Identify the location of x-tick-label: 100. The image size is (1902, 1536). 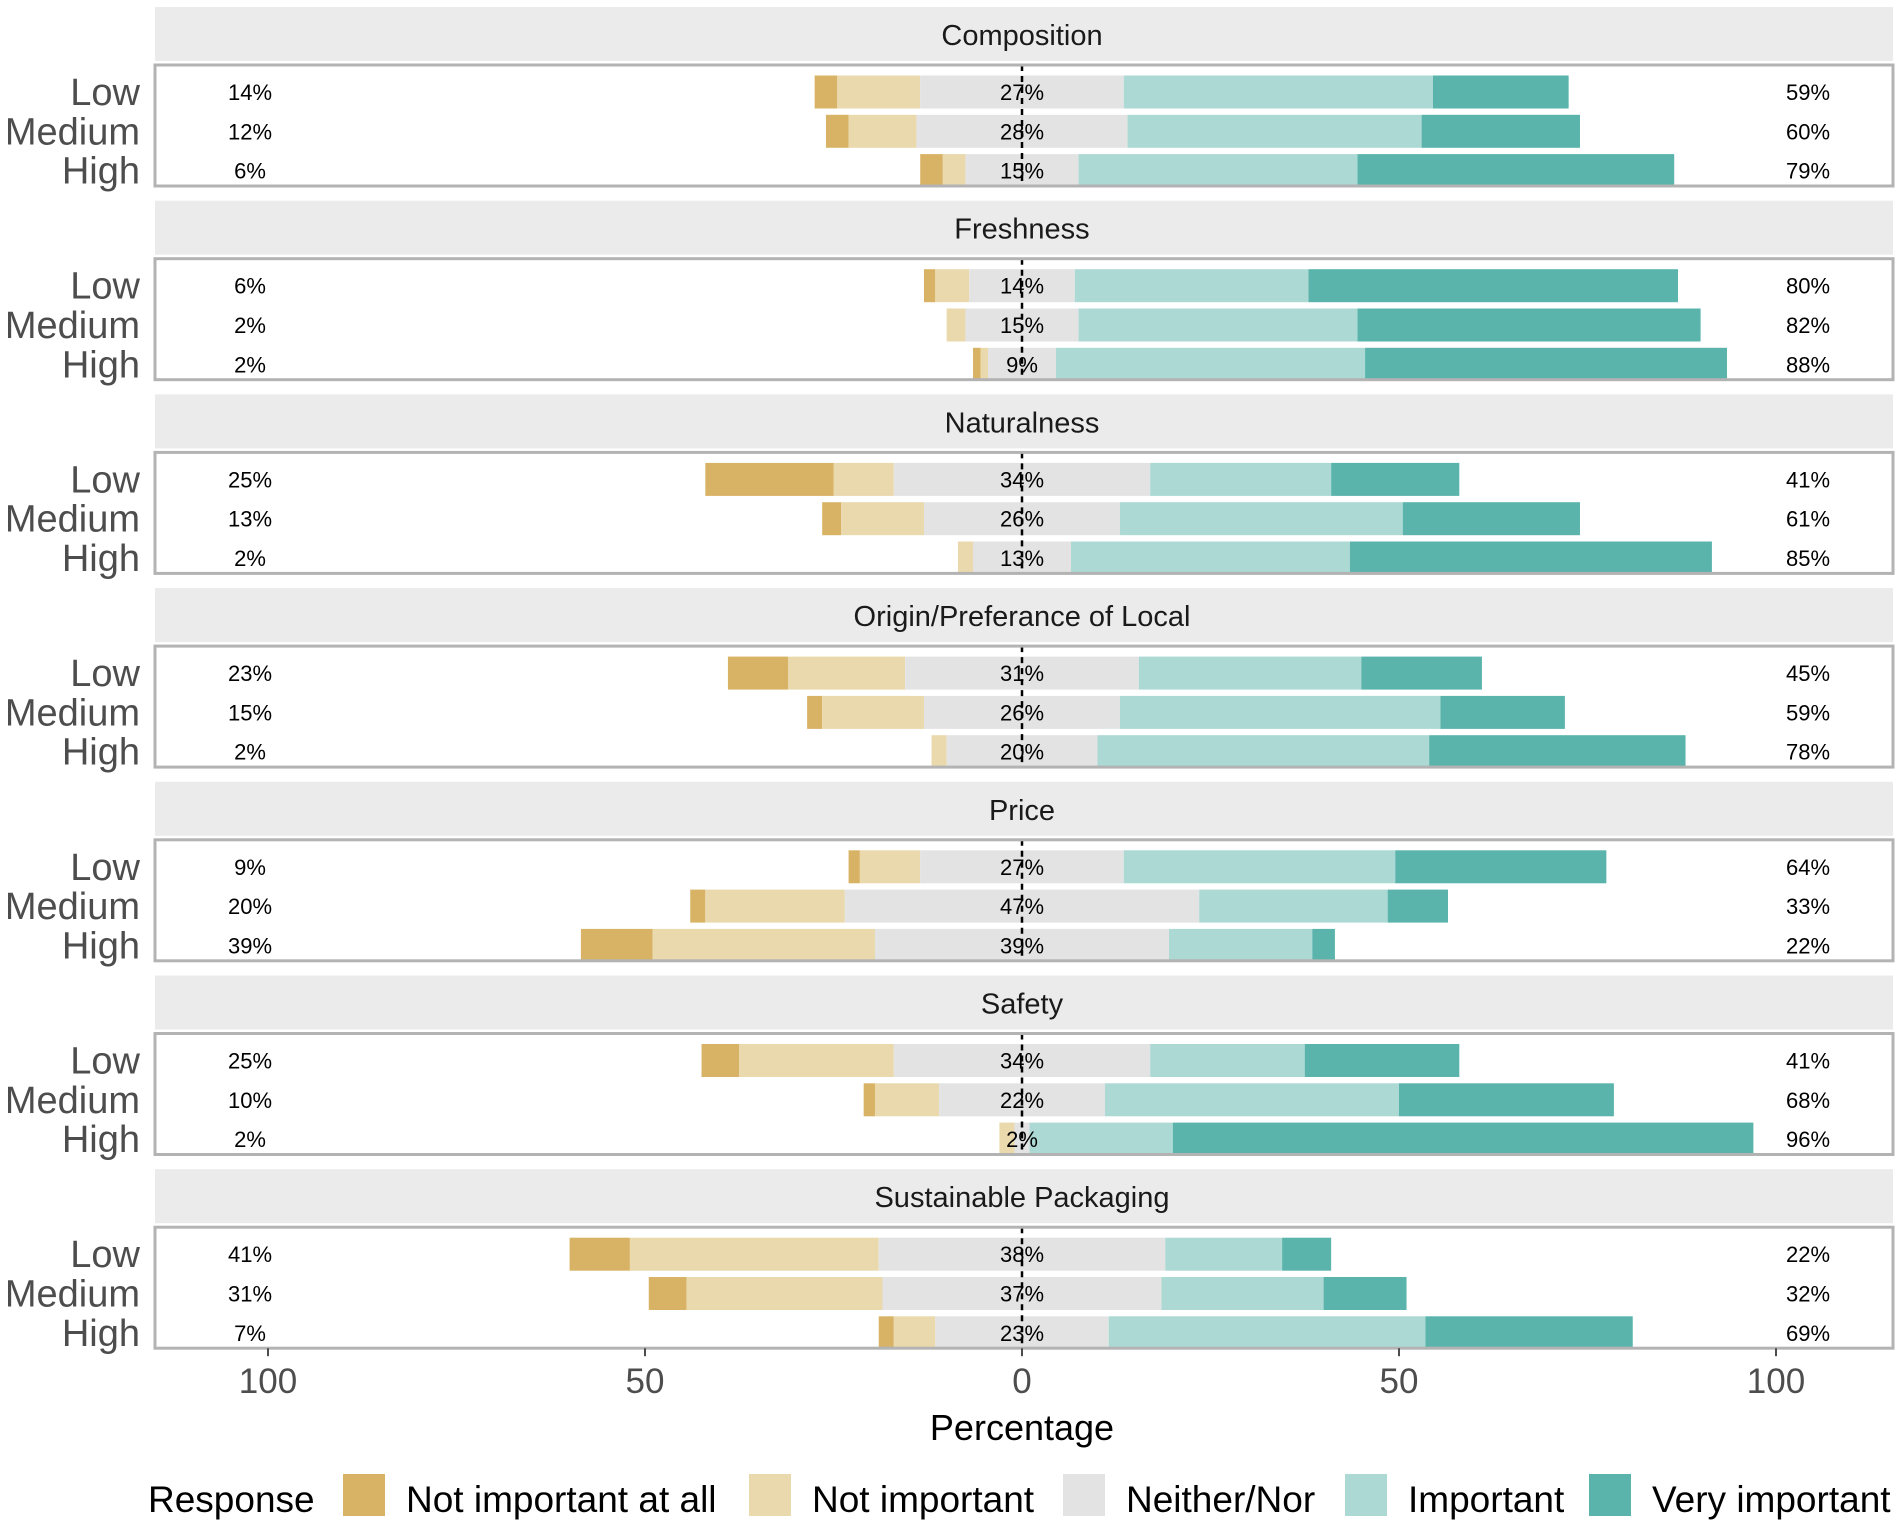
(268, 1381).